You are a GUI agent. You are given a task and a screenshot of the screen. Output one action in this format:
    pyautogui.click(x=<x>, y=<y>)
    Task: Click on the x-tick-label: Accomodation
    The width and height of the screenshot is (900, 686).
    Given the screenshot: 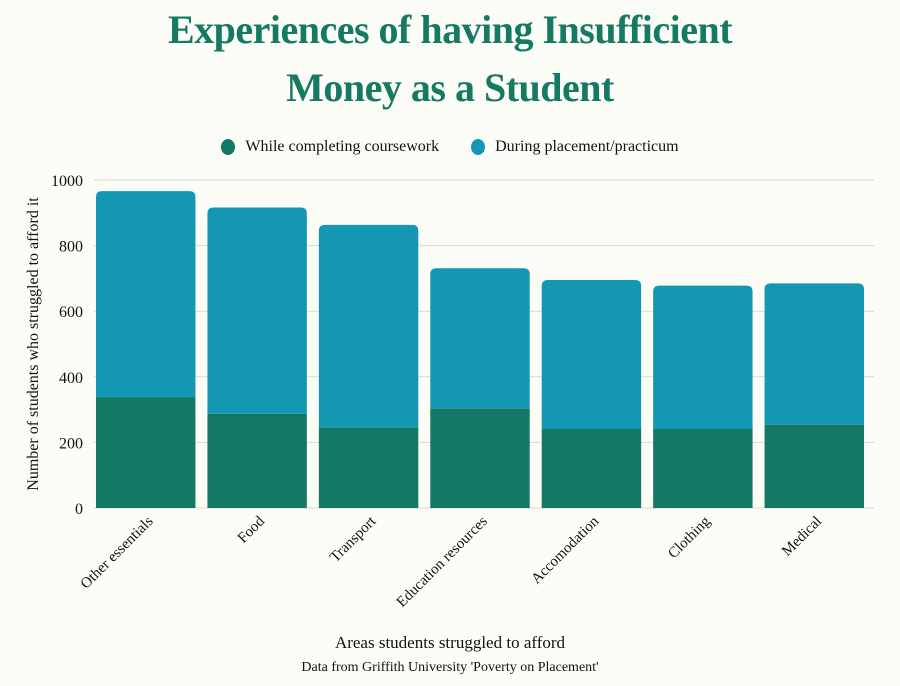 What is the action you would take?
    pyautogui.click(x=565, y=550)
    